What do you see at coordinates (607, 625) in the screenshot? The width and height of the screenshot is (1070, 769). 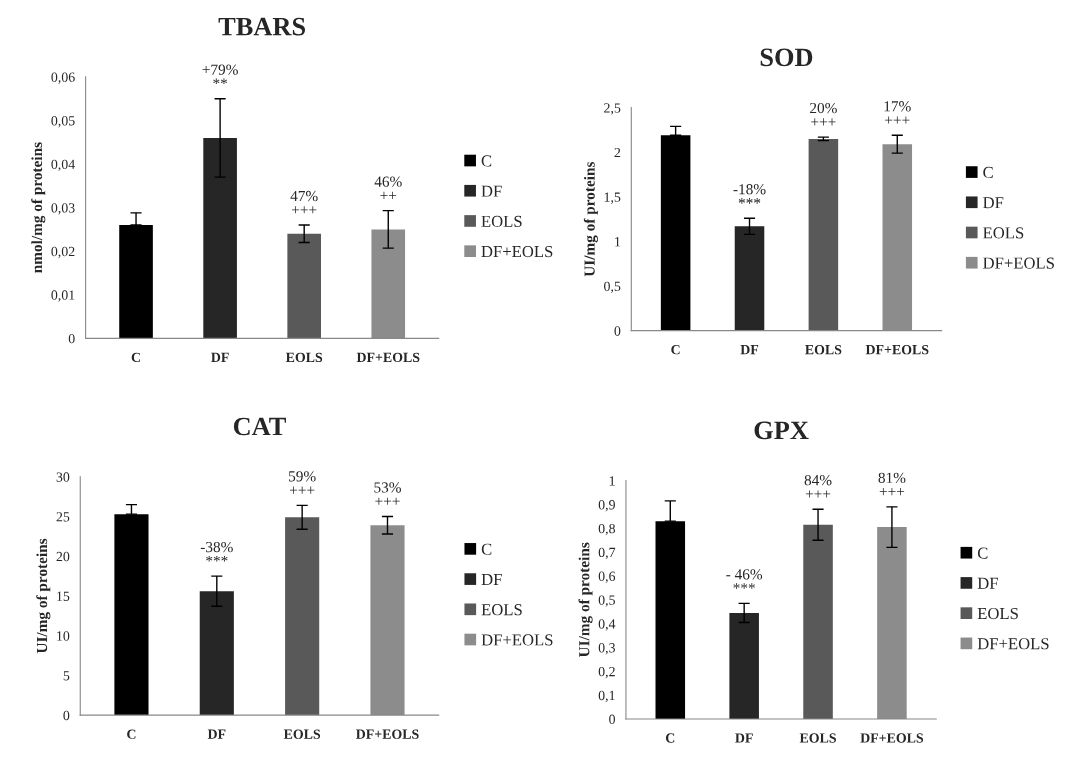 I see `y-tick-label: 0,4` at bounding box center [607, 625].